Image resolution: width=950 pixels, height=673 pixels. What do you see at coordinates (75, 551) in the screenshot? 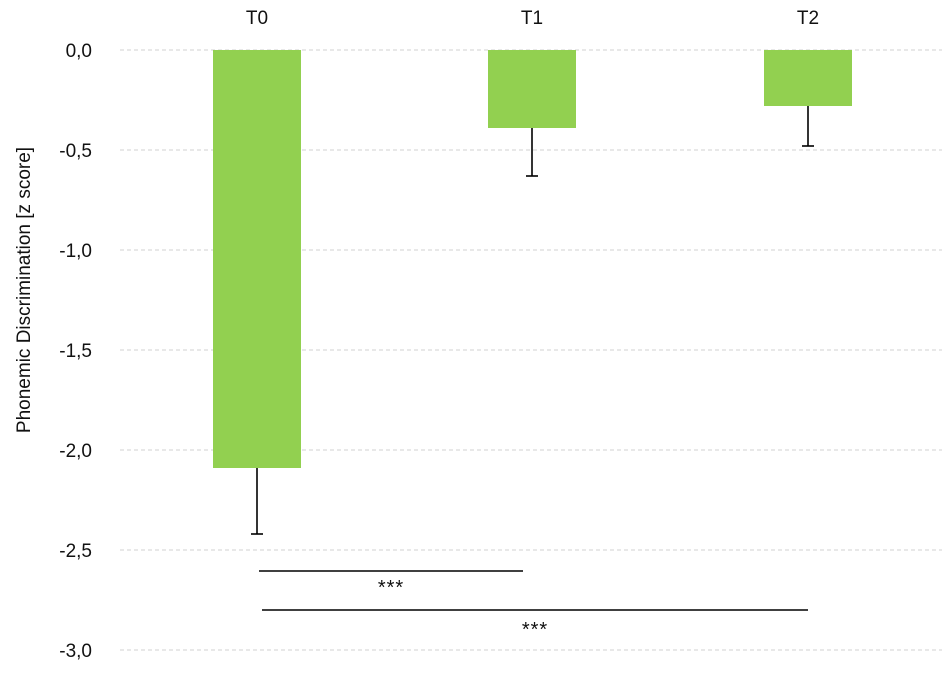
I see `y-tick-label: -2,5` at bounding box center [75, 551].